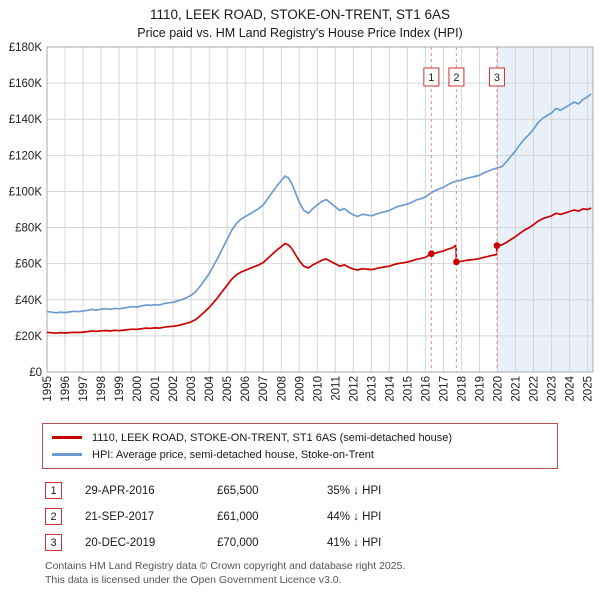 Image resolution: width=600 pixels, height=597 pixels. Describe the element at coordinates (120, 516) in the screenshot. I see `transaction-date: 21-SEP-2017` at that location.